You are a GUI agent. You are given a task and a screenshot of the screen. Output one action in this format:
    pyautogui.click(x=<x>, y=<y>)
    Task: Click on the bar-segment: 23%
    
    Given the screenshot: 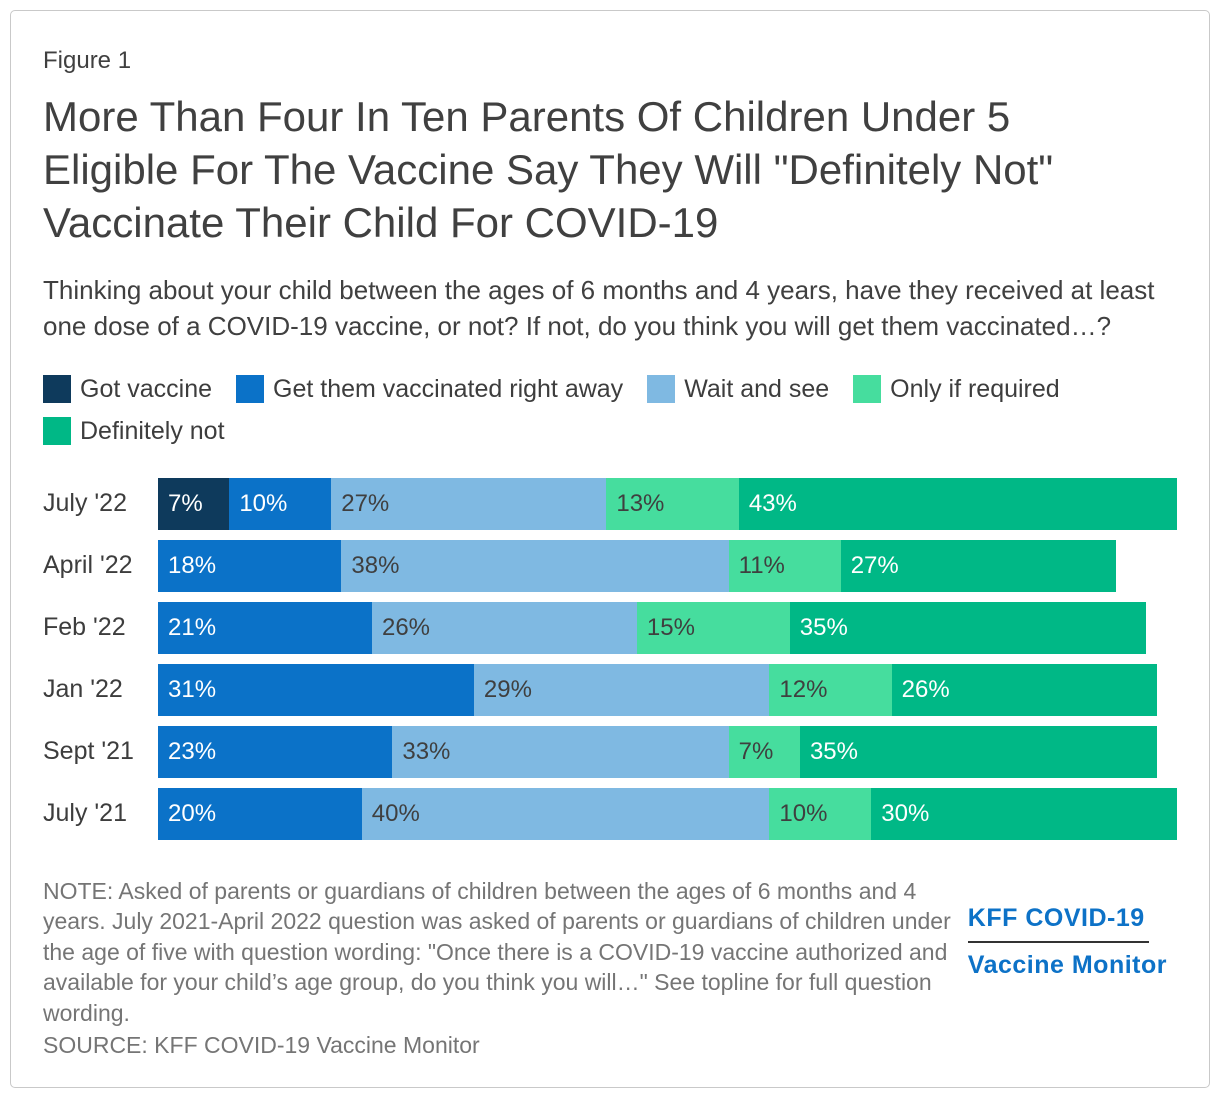 What is the action you would take?
    pyautogui.click(x=275, y=751)
    